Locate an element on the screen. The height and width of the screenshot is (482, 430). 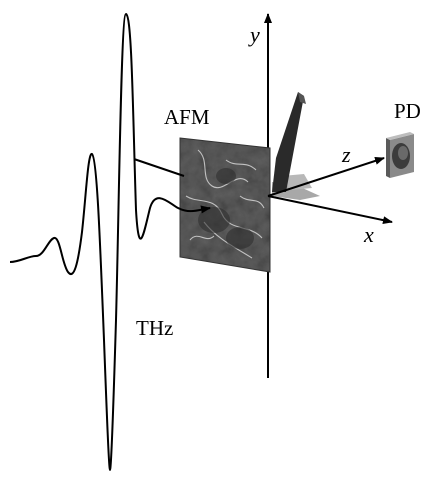
x-axis-label: x is located at coordinates (369, 234).